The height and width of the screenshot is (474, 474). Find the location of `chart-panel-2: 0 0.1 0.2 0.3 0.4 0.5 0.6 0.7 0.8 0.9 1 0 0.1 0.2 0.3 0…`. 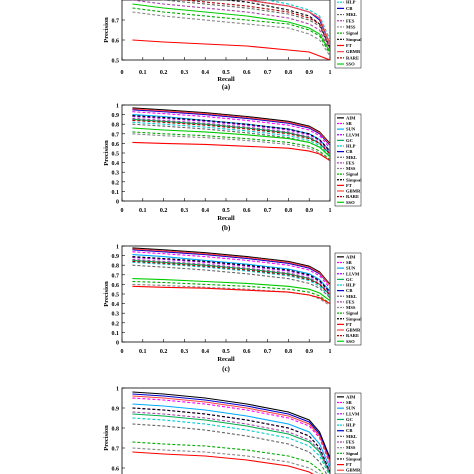

chart-panel-2: 0 0.1 0.2 0.3 0.4 0.5 0.6 0.7 0.8 0.9 1 0 0.1 0.2 0.3 0… is located at coordinates (232, 168).